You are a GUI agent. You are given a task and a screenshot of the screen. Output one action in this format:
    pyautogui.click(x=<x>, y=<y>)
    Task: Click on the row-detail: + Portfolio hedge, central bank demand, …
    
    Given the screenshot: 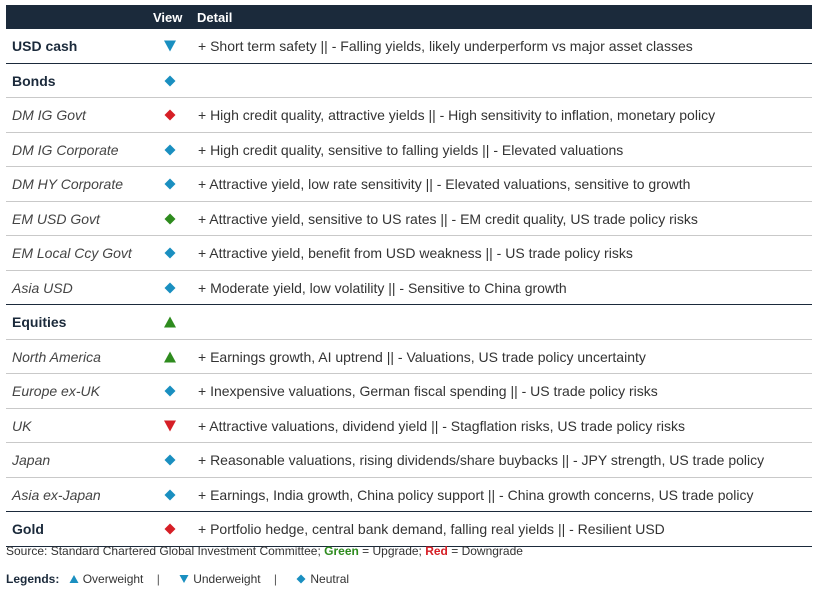 What is the action you would take?
    pyautogui.click(x=431, y=529)
    